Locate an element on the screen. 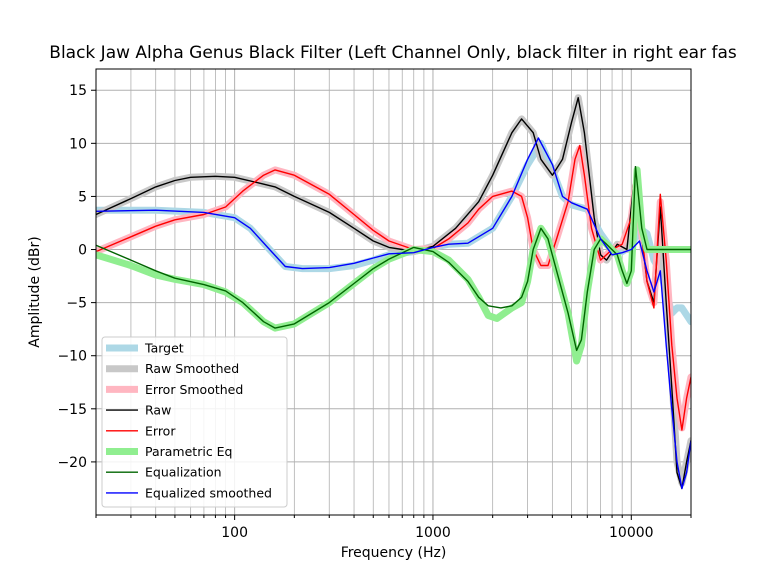 The image size is (768, 580). x-tick-label: 100 is located at coordinates (234, 533).